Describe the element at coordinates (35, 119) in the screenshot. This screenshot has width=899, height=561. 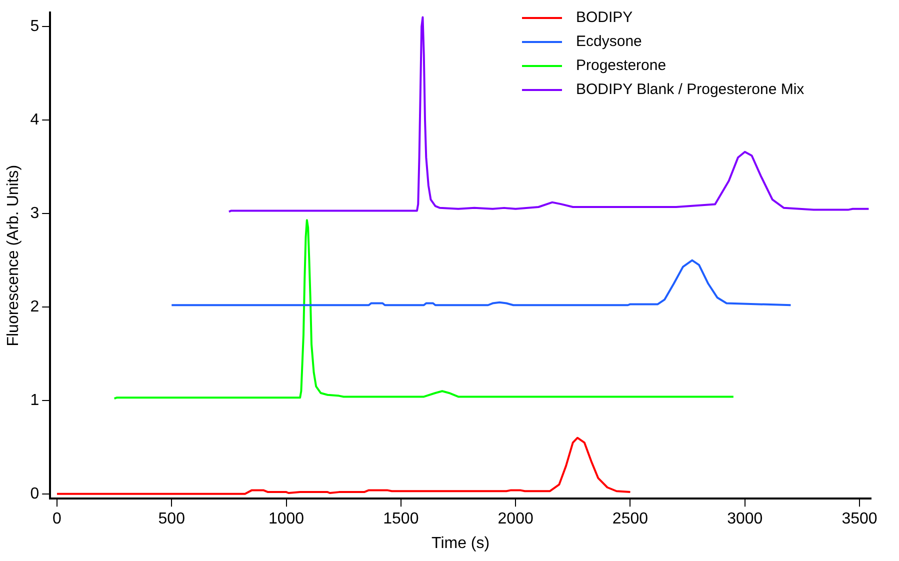
I see `y-tick-label: 4` at that location.